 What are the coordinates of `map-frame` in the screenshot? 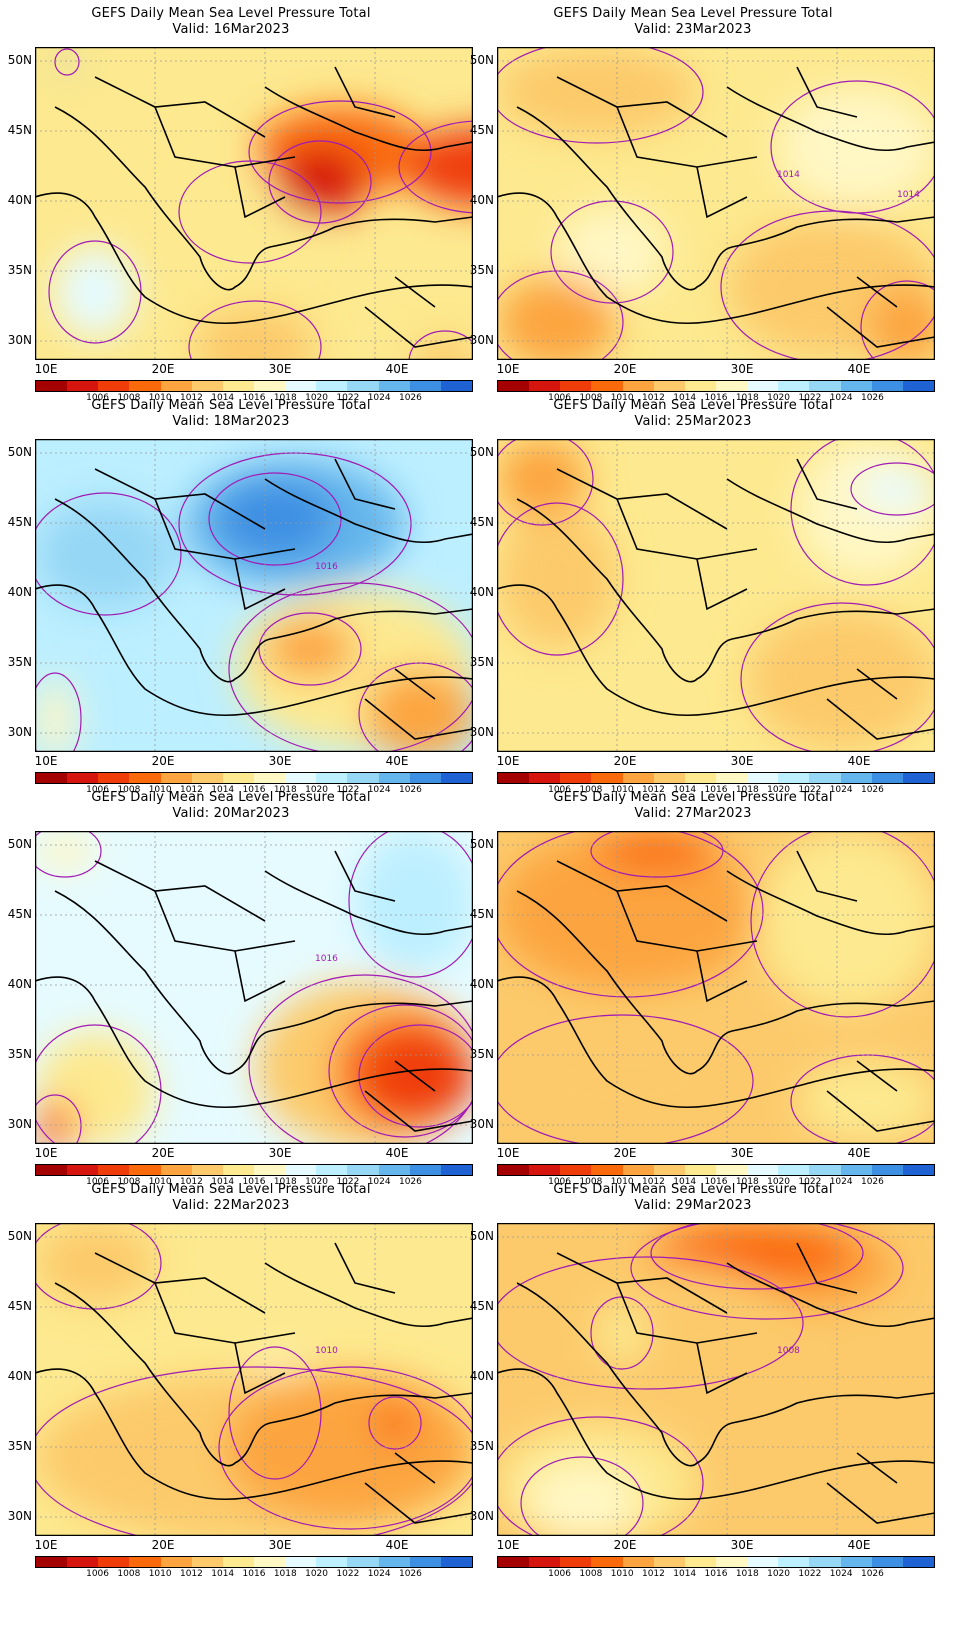 It's located at (254, 987).